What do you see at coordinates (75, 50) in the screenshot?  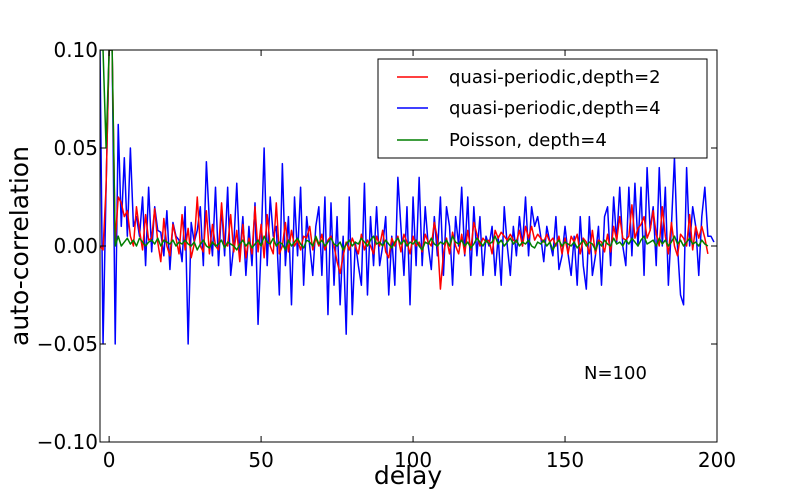 I see `y-tick-label: 0.10` at bounding box center [75, 50].